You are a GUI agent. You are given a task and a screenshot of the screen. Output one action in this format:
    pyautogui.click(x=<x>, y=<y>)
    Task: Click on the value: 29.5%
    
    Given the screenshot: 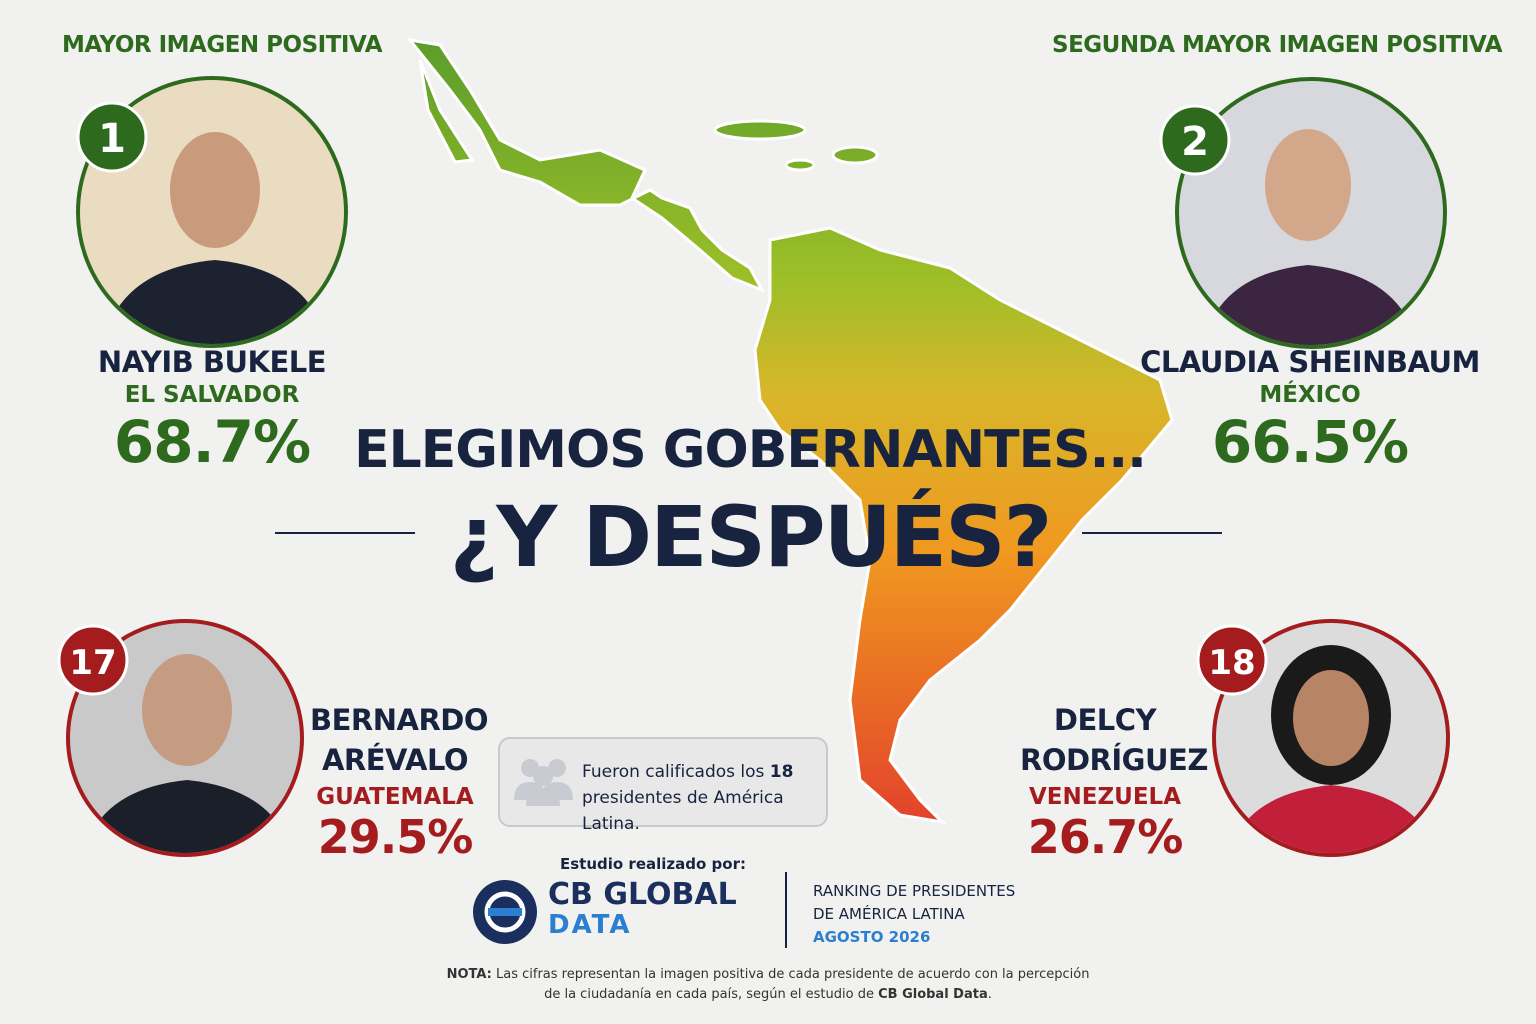 What is the action you would take?
    pyautogui.click(x=395, y=837)
    